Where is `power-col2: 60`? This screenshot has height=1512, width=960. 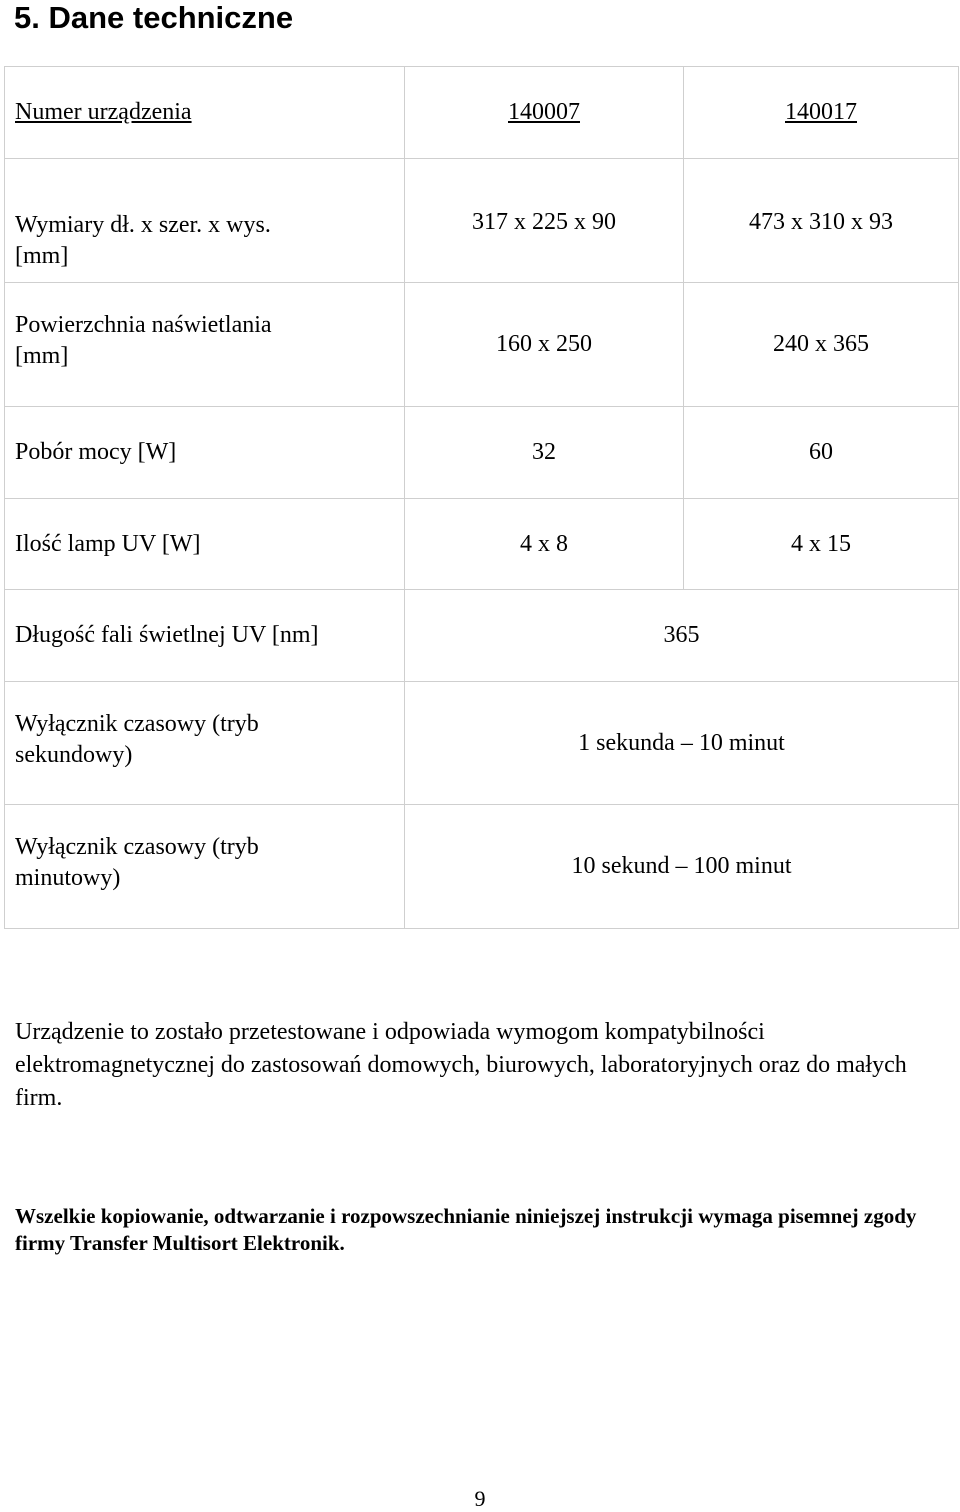 power-col2: 60 is located at coordinates (821, 452).